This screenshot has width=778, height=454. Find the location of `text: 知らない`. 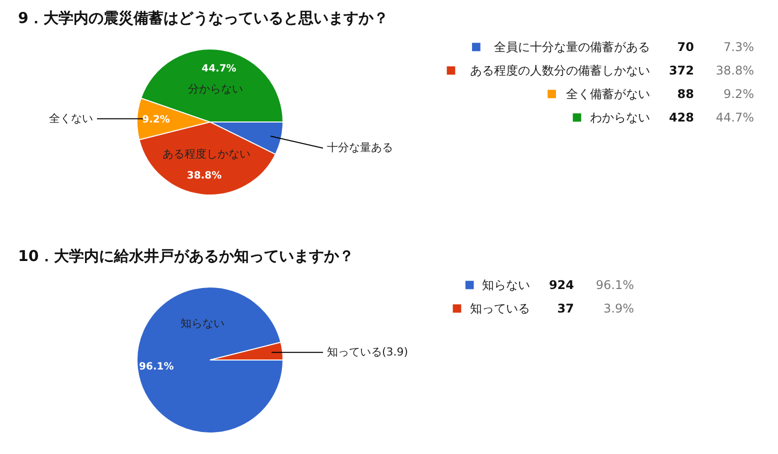

text: 知らない is located at coordinates (202, 323).